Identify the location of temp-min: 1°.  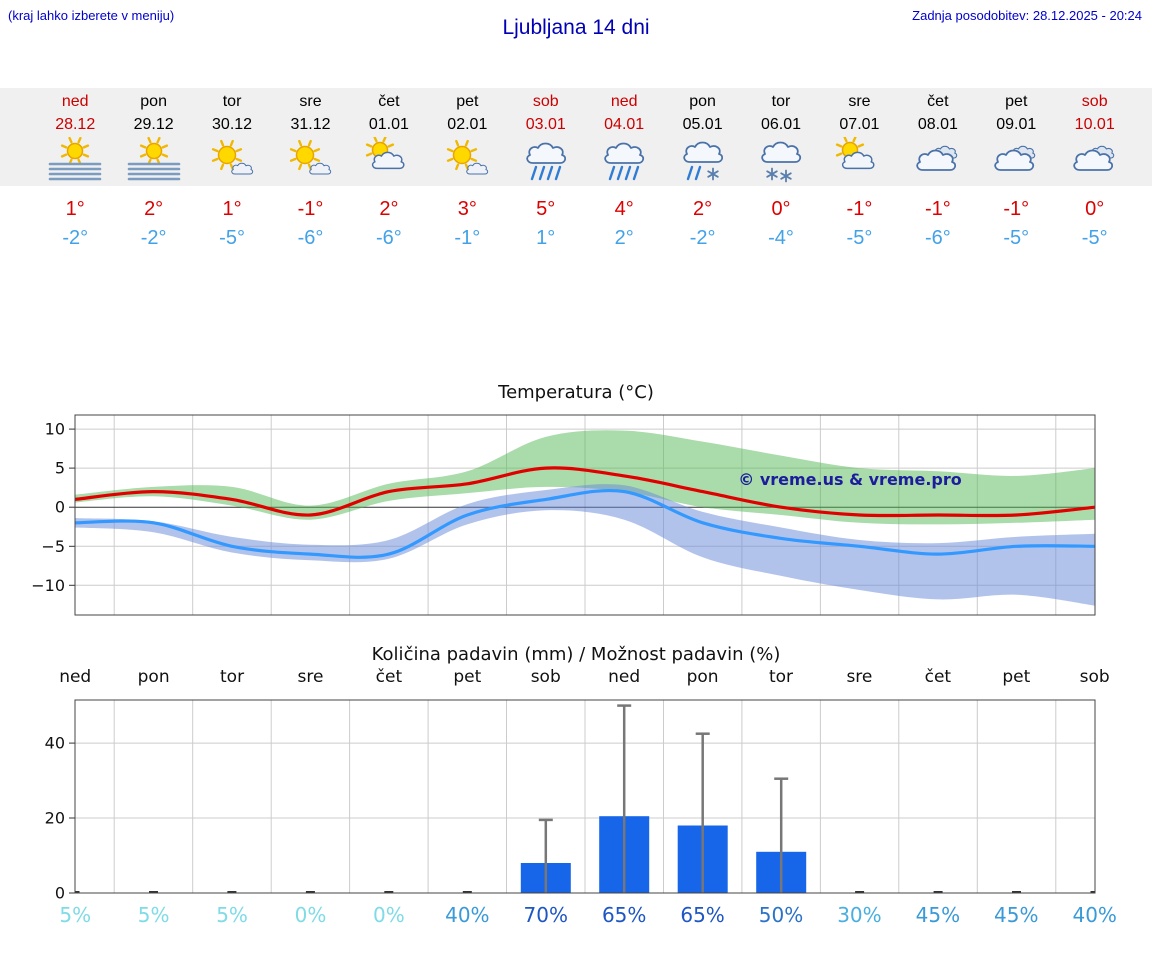
(546, 238).